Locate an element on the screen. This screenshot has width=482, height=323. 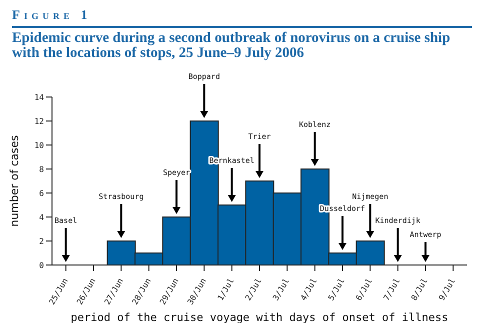
y-tick-label: 12 is located at coordinates (39, 121).